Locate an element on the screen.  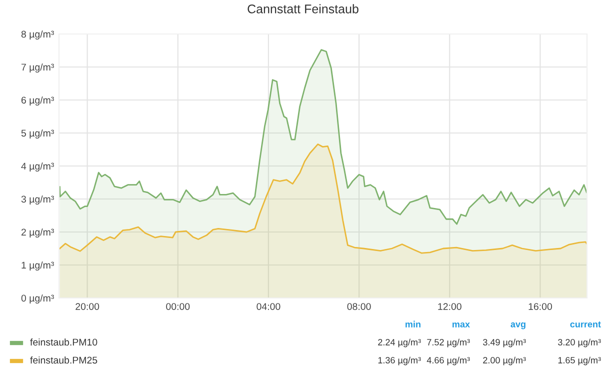
y-tick-label: 4 µg/m³ is located at coordinates (37, 167).